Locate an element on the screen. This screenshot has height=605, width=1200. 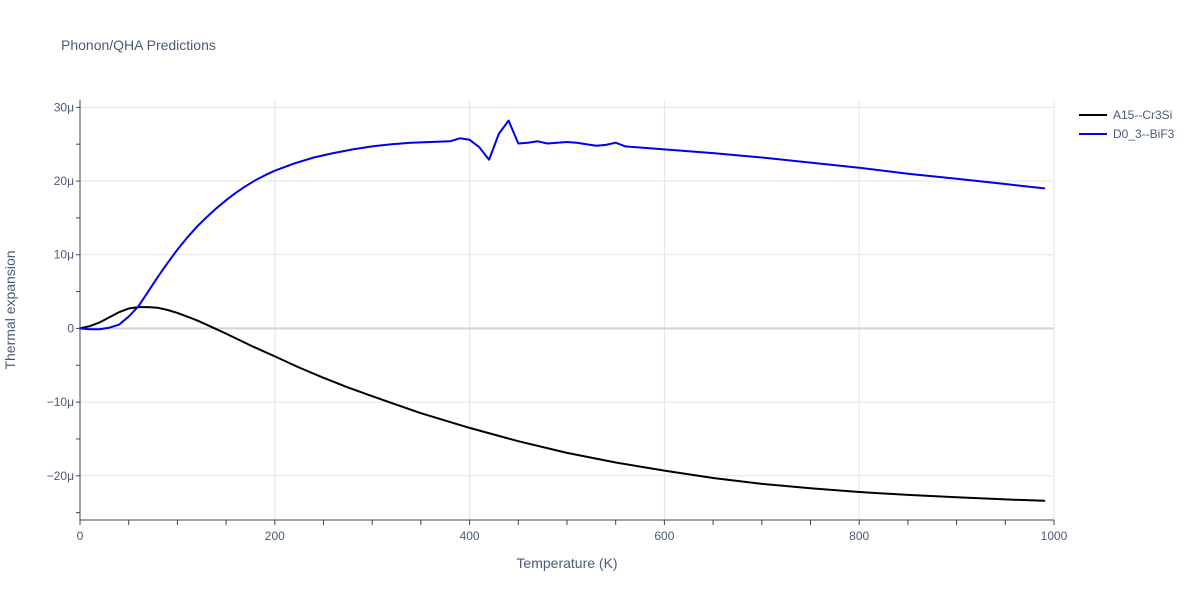
x-tick-label: 400 is located at coordinates (470, 536).